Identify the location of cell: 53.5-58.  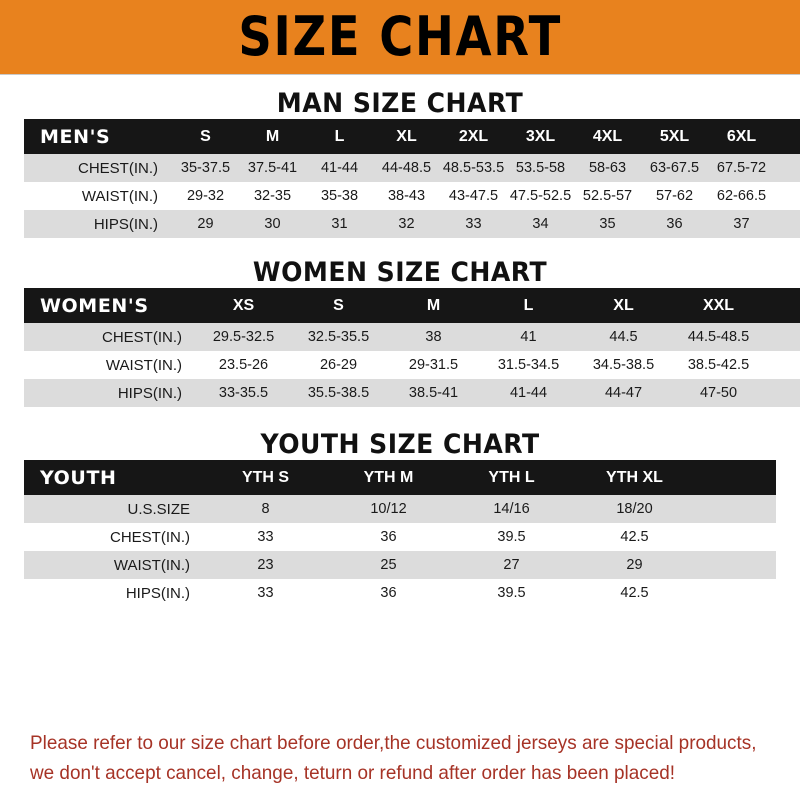
(540, 168).